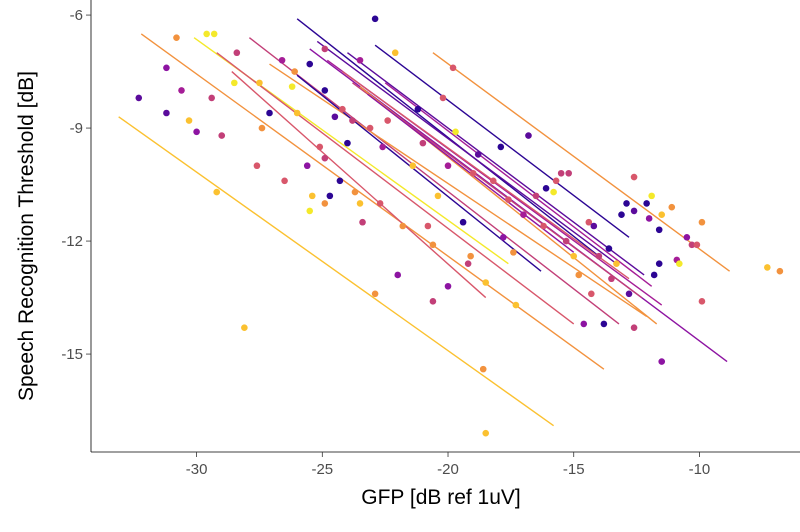 Image resolution: width=800 pixels, height=532 pixels. What do you see at coordinates (26, 236) in the screenshot?
I see `y-axis-title: Speech Recognition Threshold [dB]` at bounding box center [26, 236].